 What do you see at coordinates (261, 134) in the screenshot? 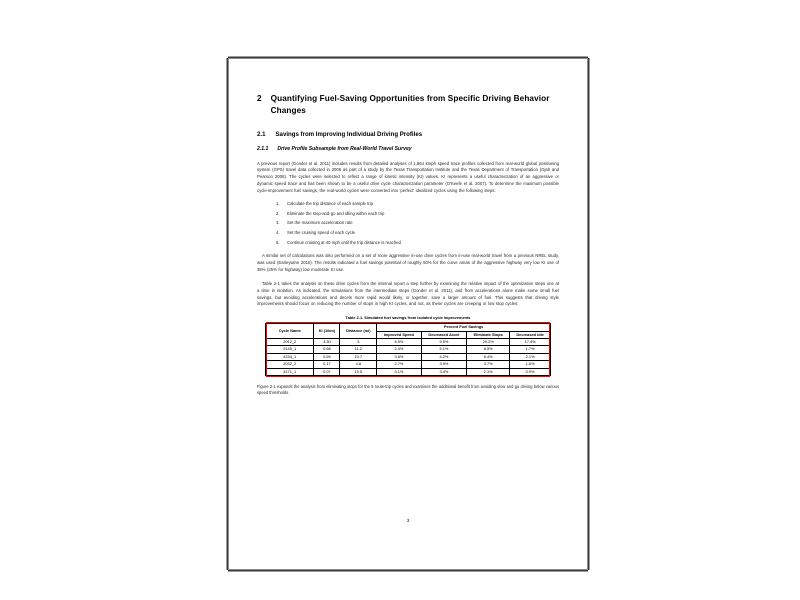
I see `section-heading-2-number: 2.1` at bounding box center [261, 134].